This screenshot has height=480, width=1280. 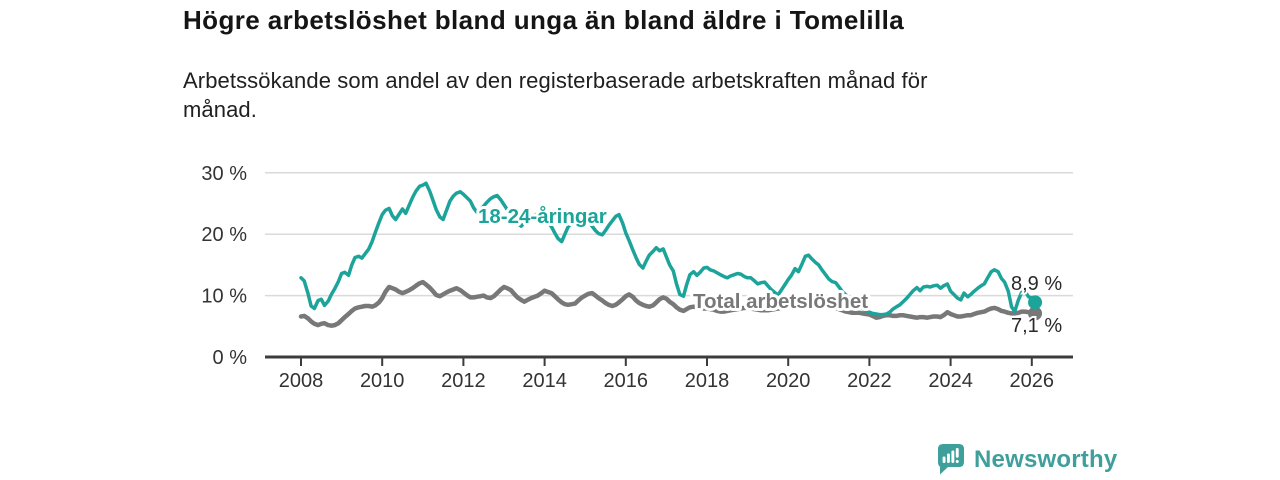 What do you see at coordinates (224, 297) in the screenshot?
I see `y-axis-tick-label: 10 %` at bounding box center [224, 297].